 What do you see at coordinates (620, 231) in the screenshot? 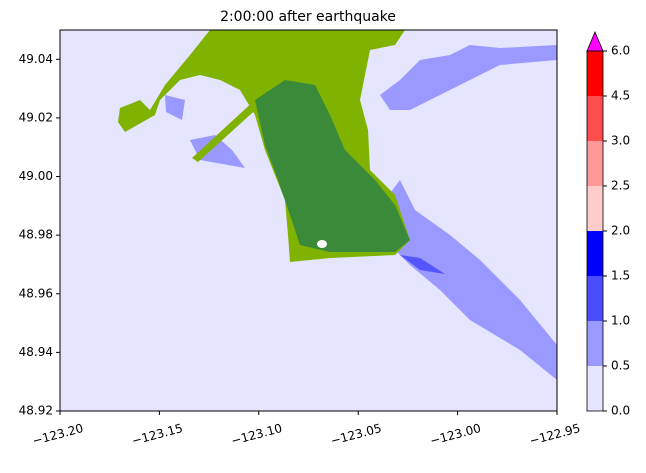
I see `colorbar-tick-label: 2.0` at bounding box center [620, 231].